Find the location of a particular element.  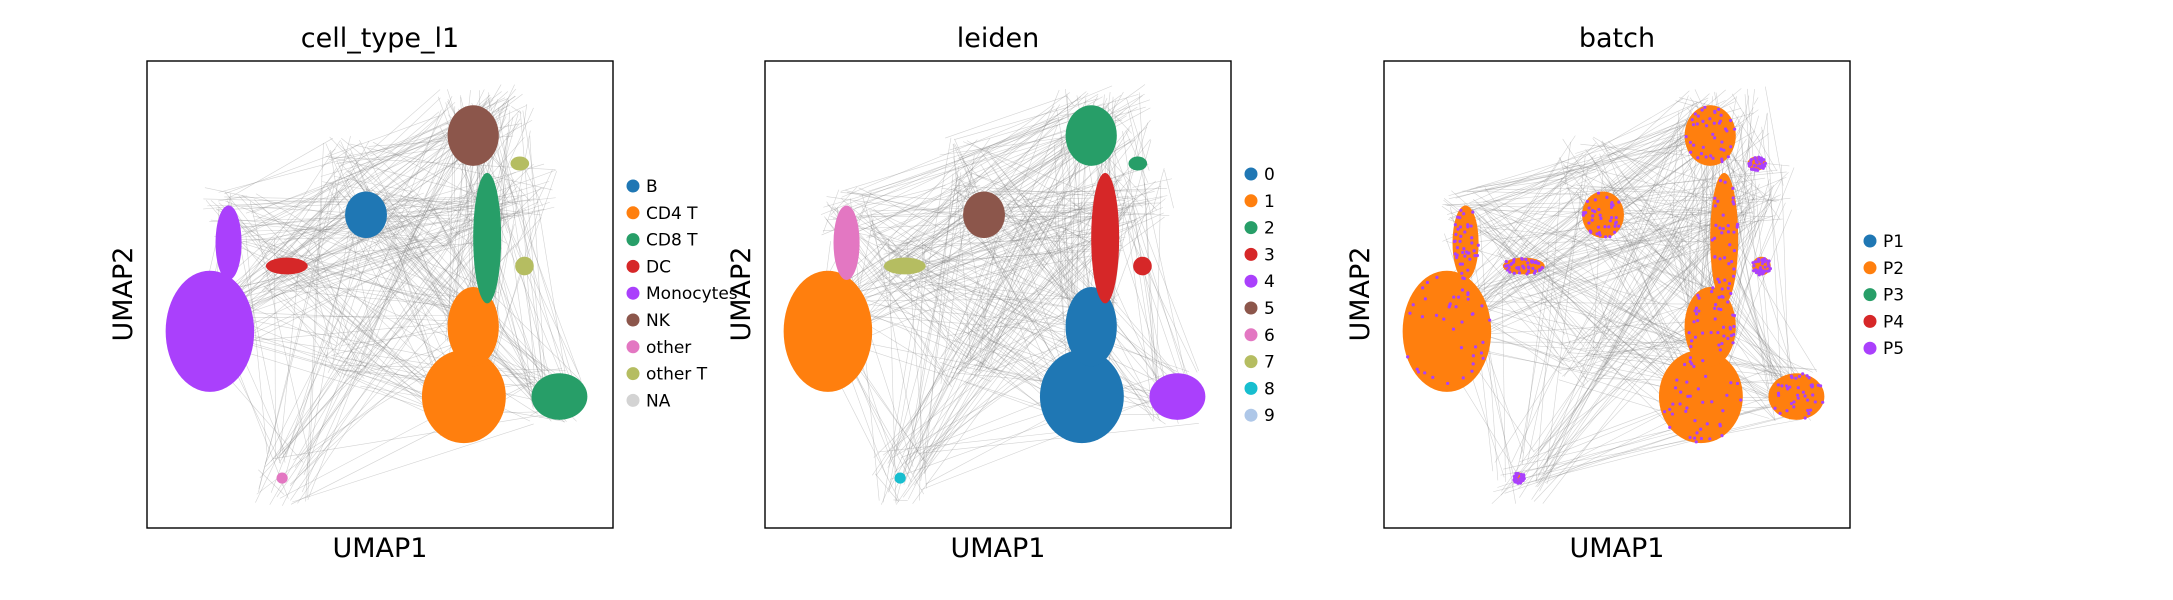

cluster-nk is located at coordinates (1091, 135).